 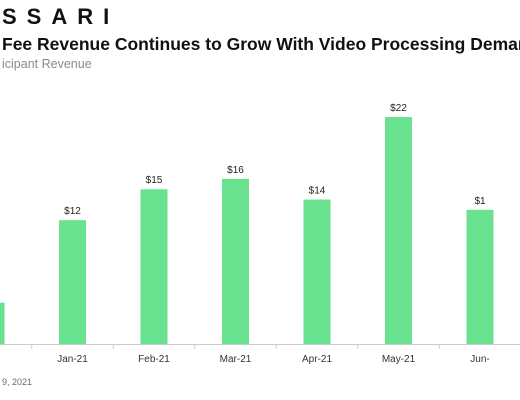 What do you see at coordinates (236, 359) in the screenshot?
I see `x-tick-label: Mar-21` at bounding box center [236, 359].